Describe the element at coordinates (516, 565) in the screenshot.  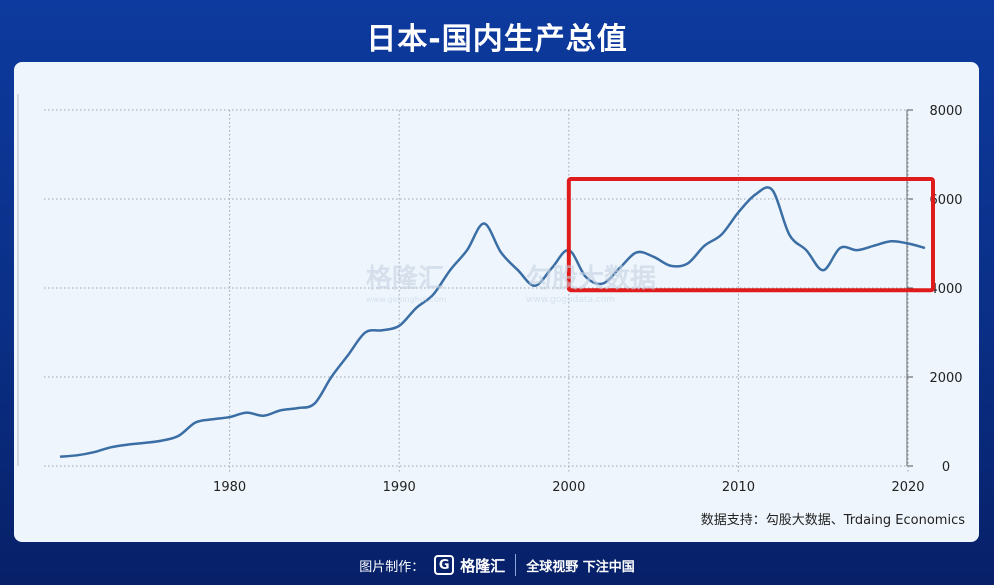
I see `footer-divider` at that location.